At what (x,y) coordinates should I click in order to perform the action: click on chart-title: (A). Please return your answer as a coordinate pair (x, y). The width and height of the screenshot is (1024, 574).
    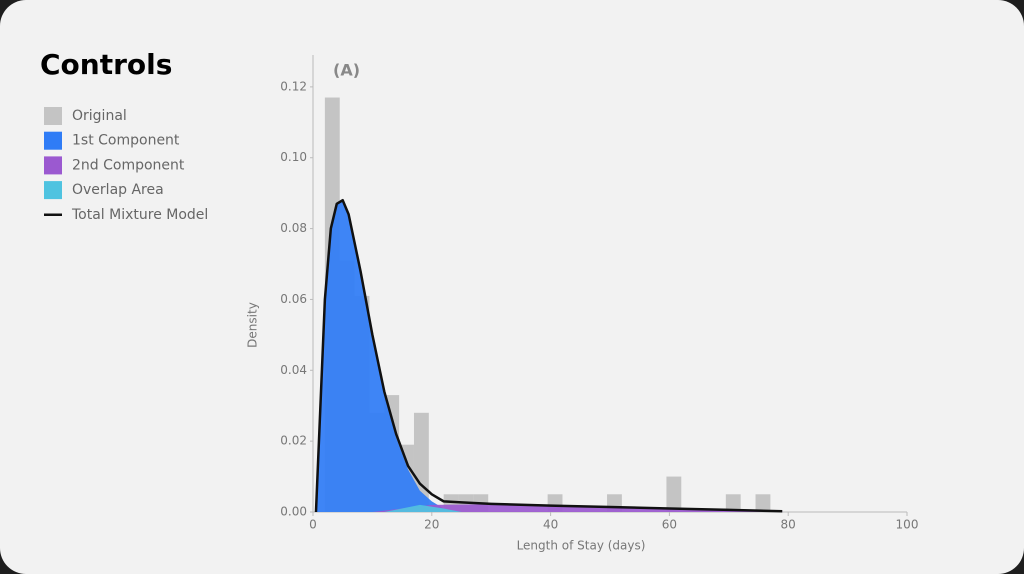
    Looking at the image, I should click on (346, 70).